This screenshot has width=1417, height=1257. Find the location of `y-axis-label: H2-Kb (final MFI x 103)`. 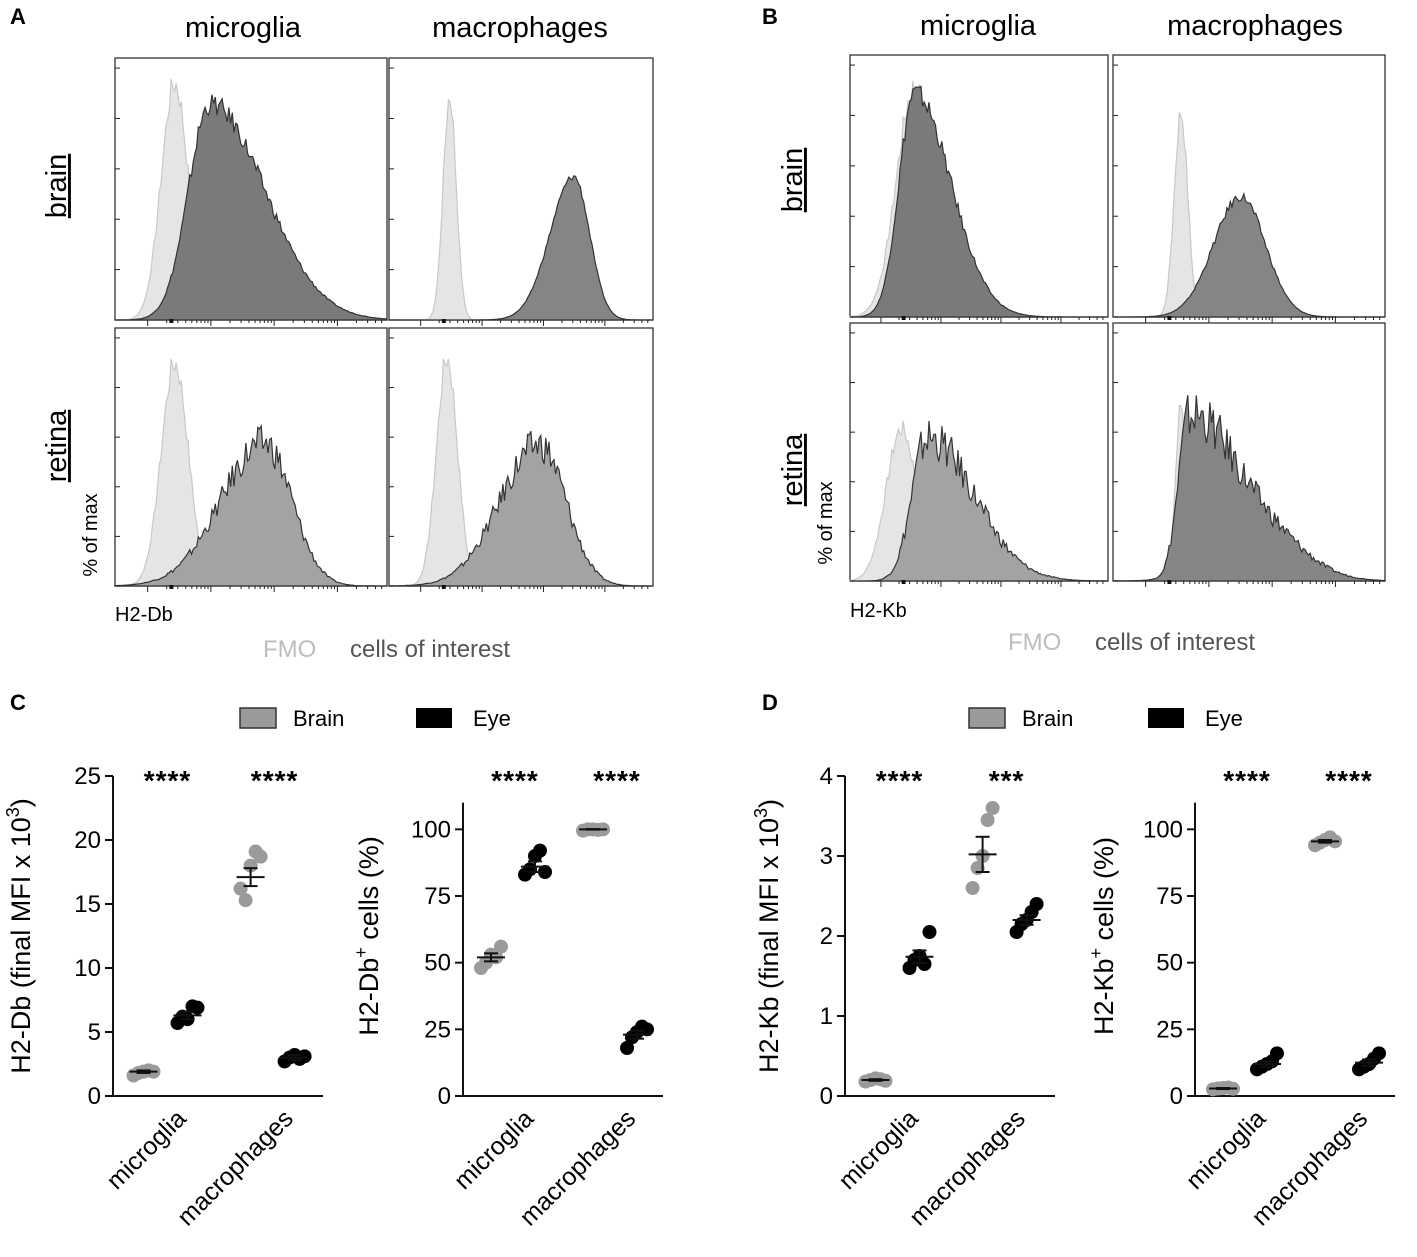

y-axis-label: H2-Kb (final MFI x 103) is located at coordinates (767, 936).